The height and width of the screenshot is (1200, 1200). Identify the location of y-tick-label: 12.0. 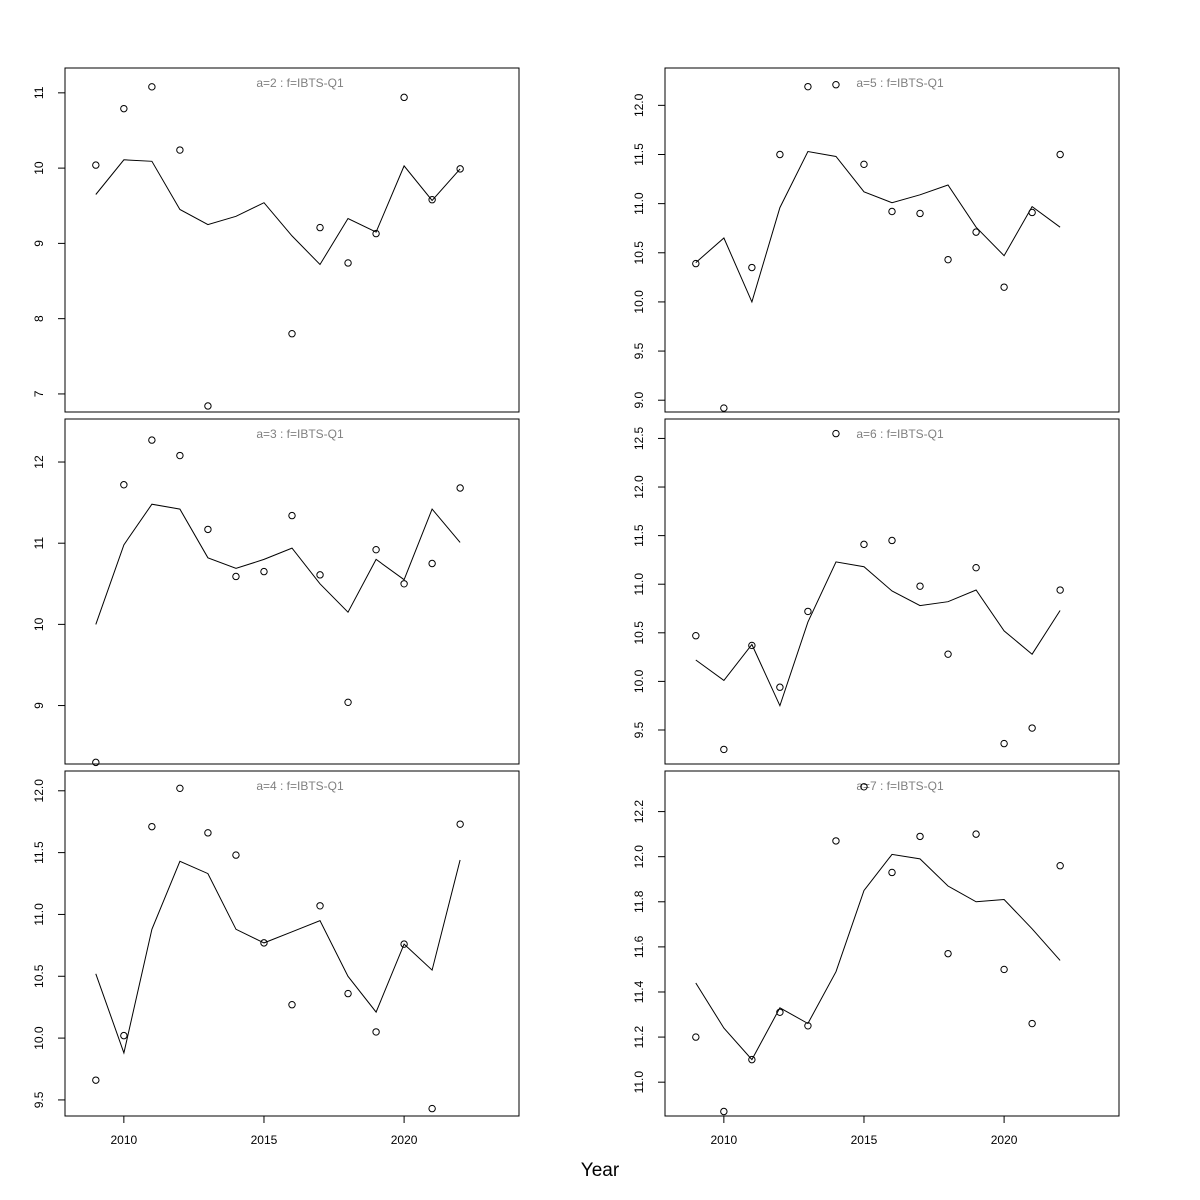
(39, 791).